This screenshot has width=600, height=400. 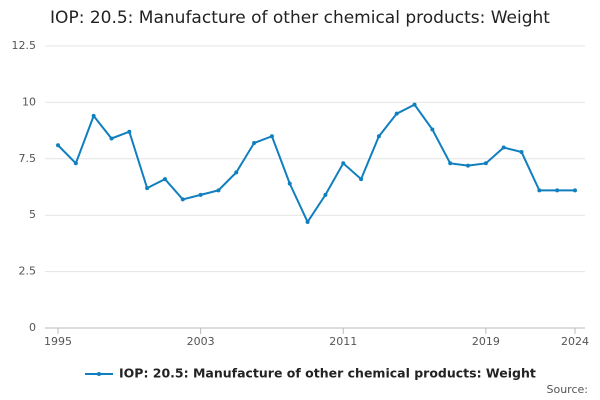 What do you see at coordinates (32, 214) in the screenshot?
I see `y-tick-label: 5` at bounding box center [32, 214].